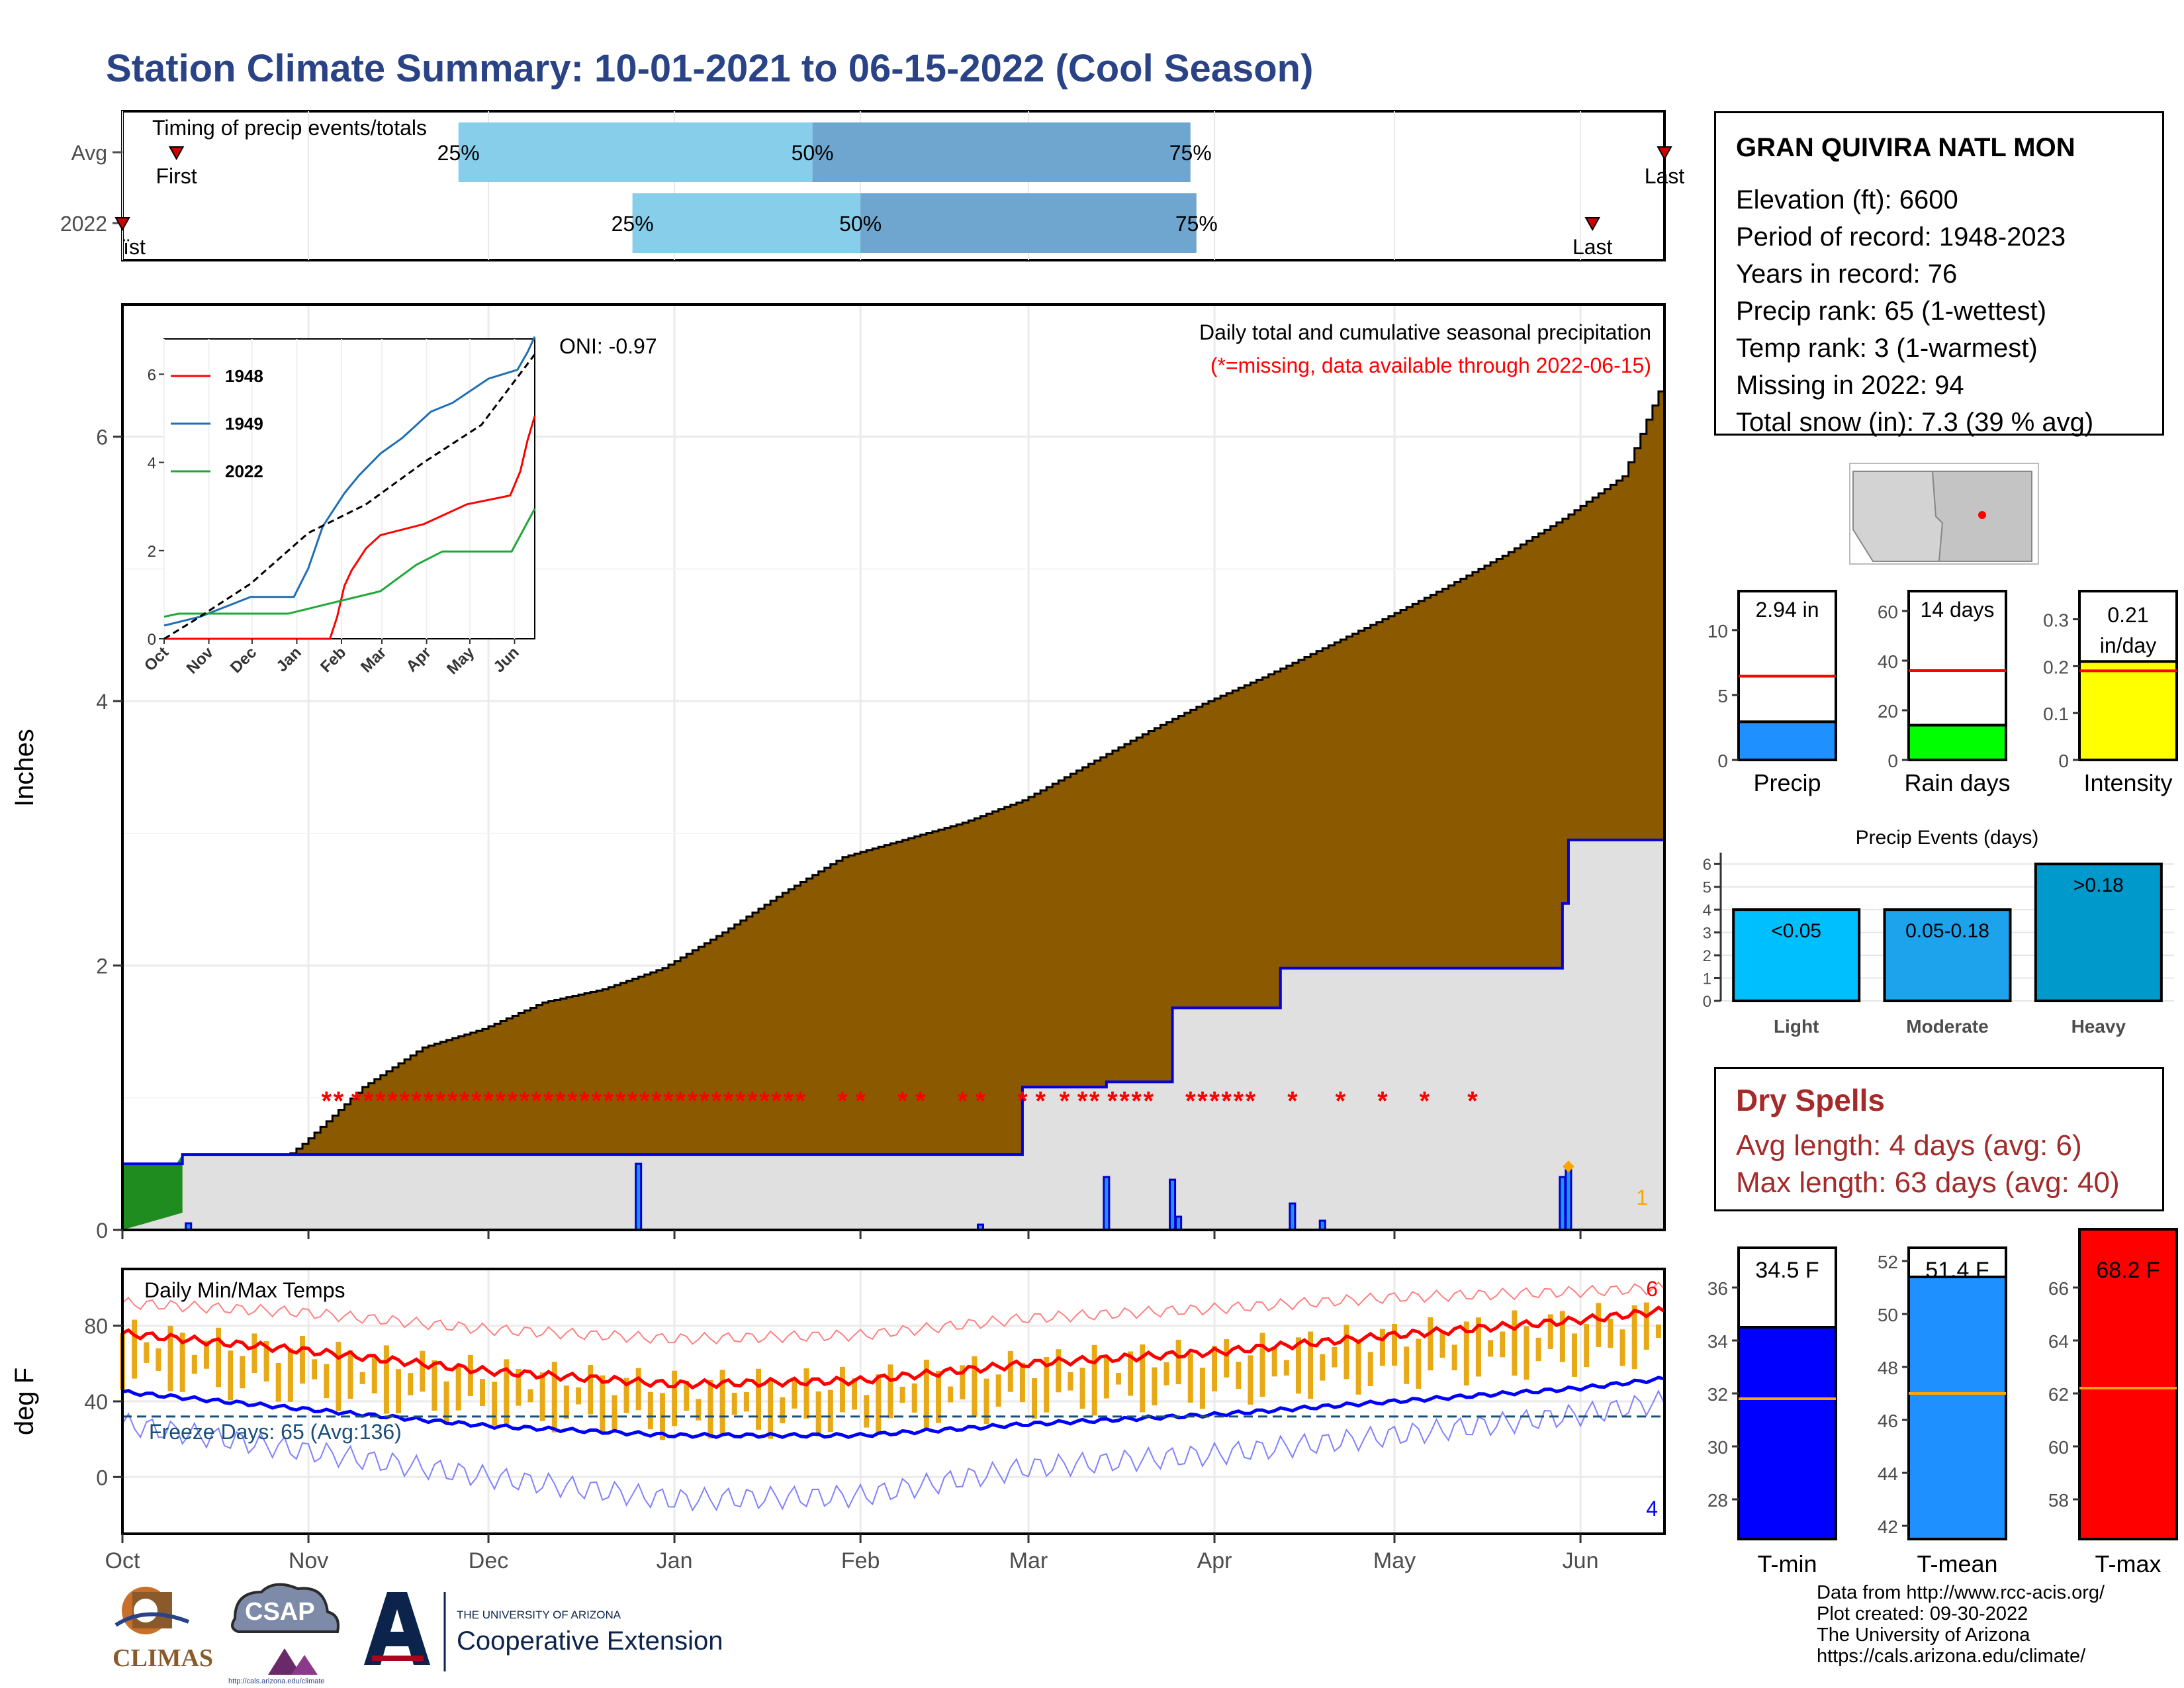  I want to click on freeze-label: Freeze Days: 65 (Avg:136), so click(275, 1432).